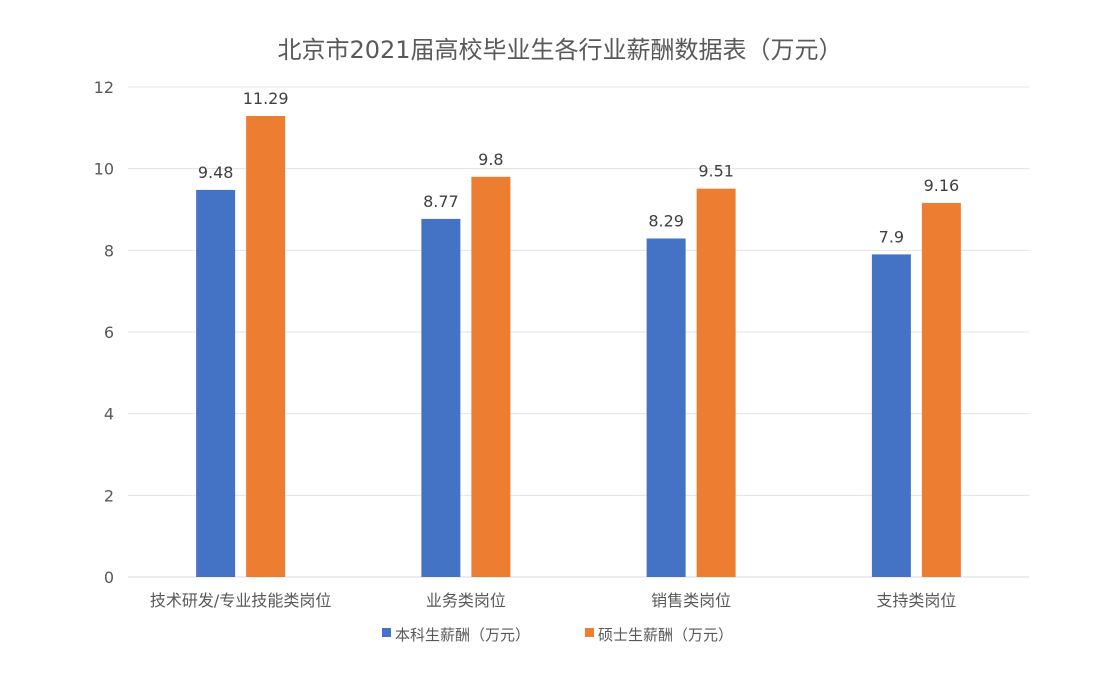 The height and width of the screenshot is (679, 1094). What do you see at coordinates (666, 220) in the screenshot?
I see `data-label: 8.29` at bounding box center [666, 220].